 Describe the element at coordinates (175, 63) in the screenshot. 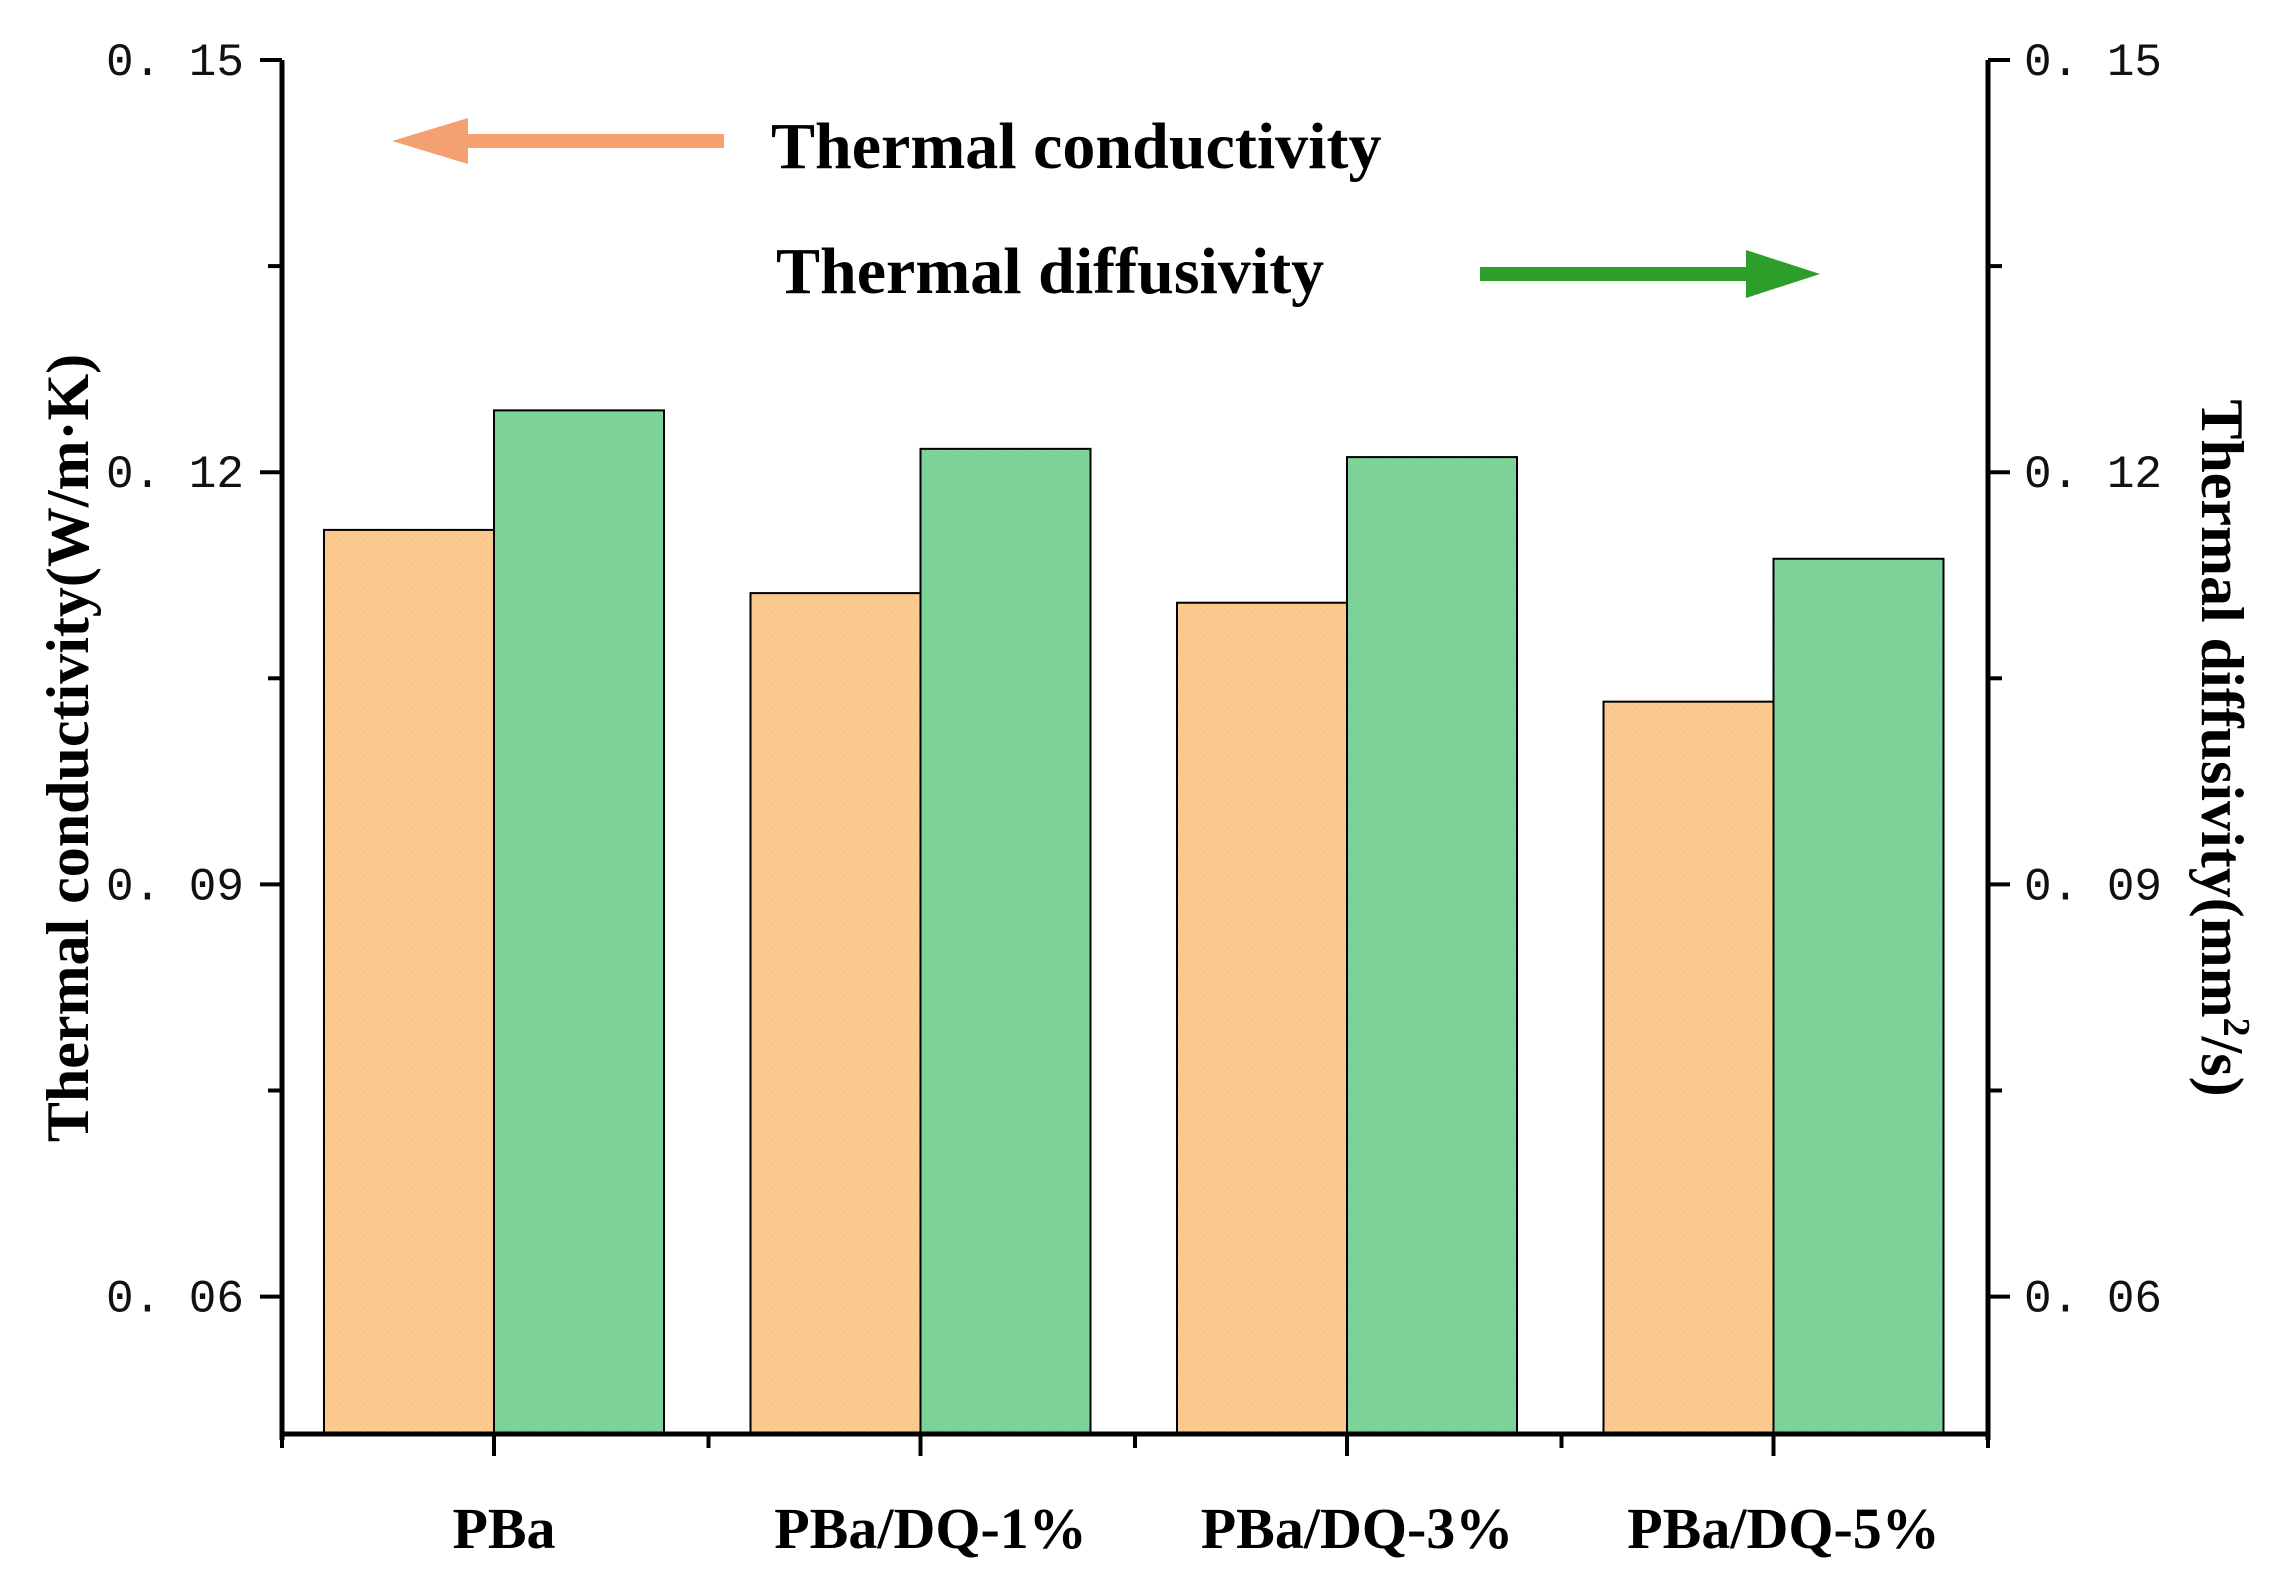

I see `left-tick-label-4: 0. 15` at that location.